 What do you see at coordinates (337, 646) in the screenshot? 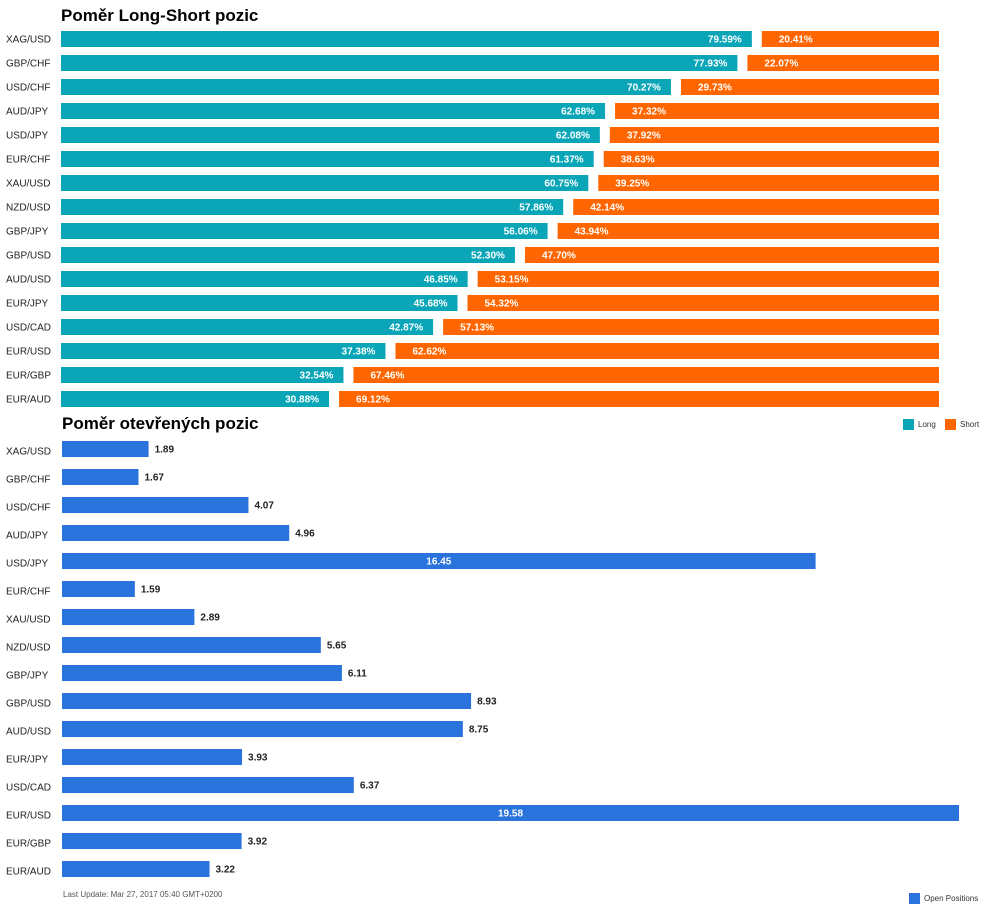
I see `open-positions-bar-label: 5.65` at bounding box center [337, 646].